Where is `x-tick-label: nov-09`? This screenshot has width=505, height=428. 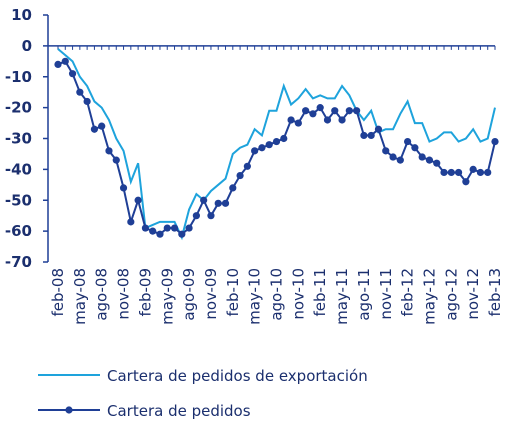
x-tick-label: nov-09 is located at coordinates (211, 294).